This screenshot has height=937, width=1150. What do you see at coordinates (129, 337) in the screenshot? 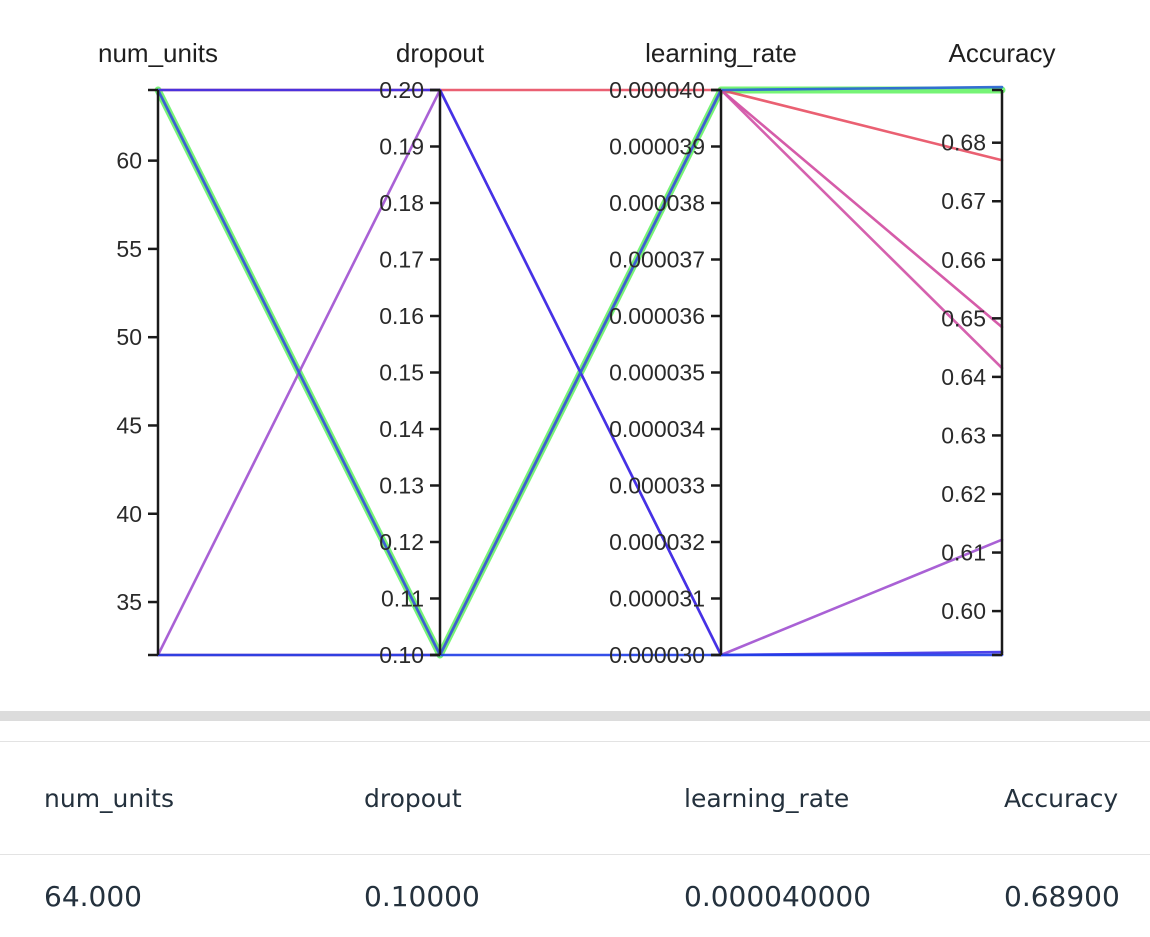
I see `tick-label: 50` at bounding box center [129, 337].